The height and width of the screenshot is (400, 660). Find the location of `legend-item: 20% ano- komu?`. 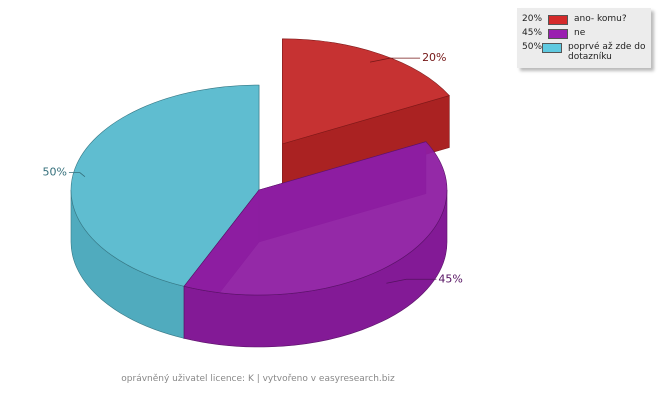

legend-item: 20% ano- komu? is located at coordinates (584, 19).